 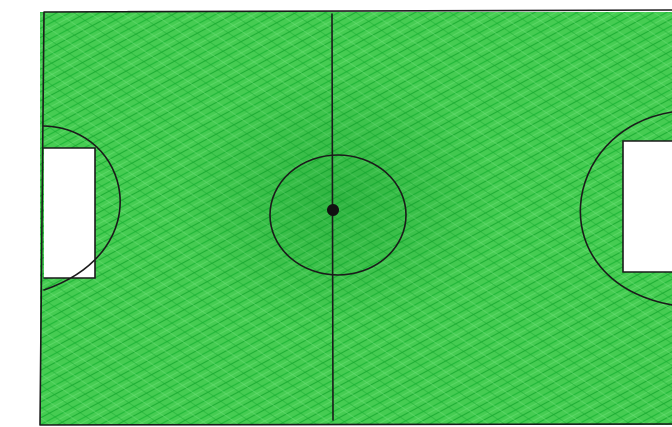 I want to click on center-spot, so click(x=333, y=210).